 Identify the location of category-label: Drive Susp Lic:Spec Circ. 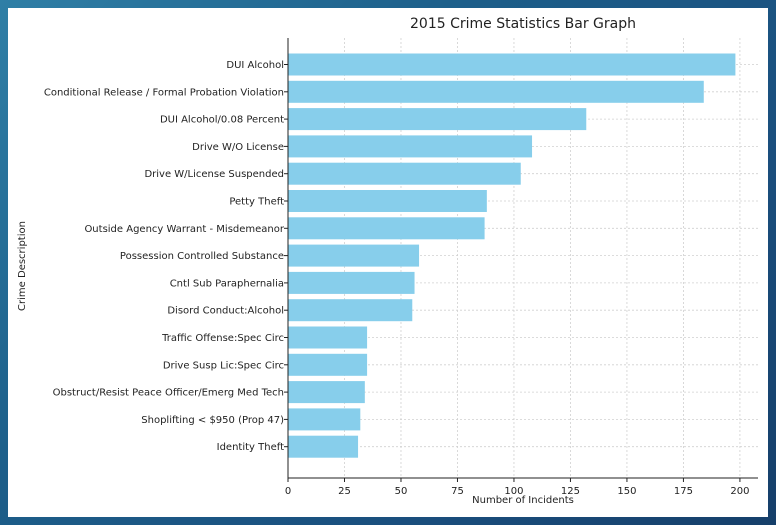
(223, 365).